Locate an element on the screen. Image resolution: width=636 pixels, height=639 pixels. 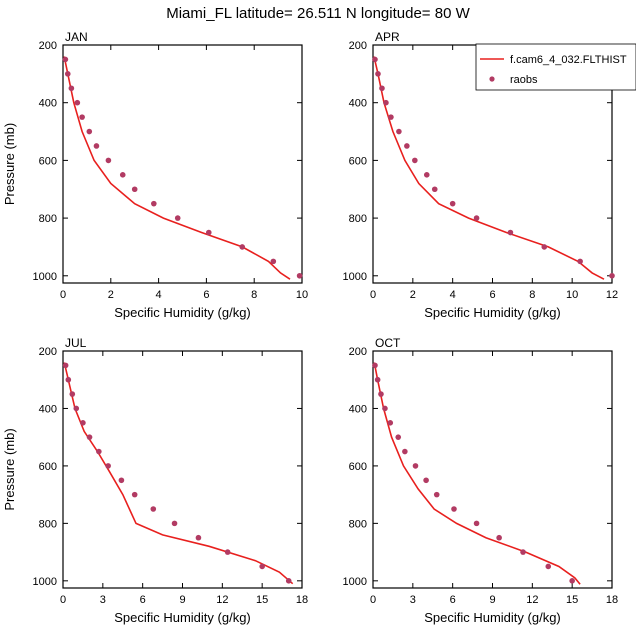
x-tick-label: 15 is located at coordinates (262, 600).